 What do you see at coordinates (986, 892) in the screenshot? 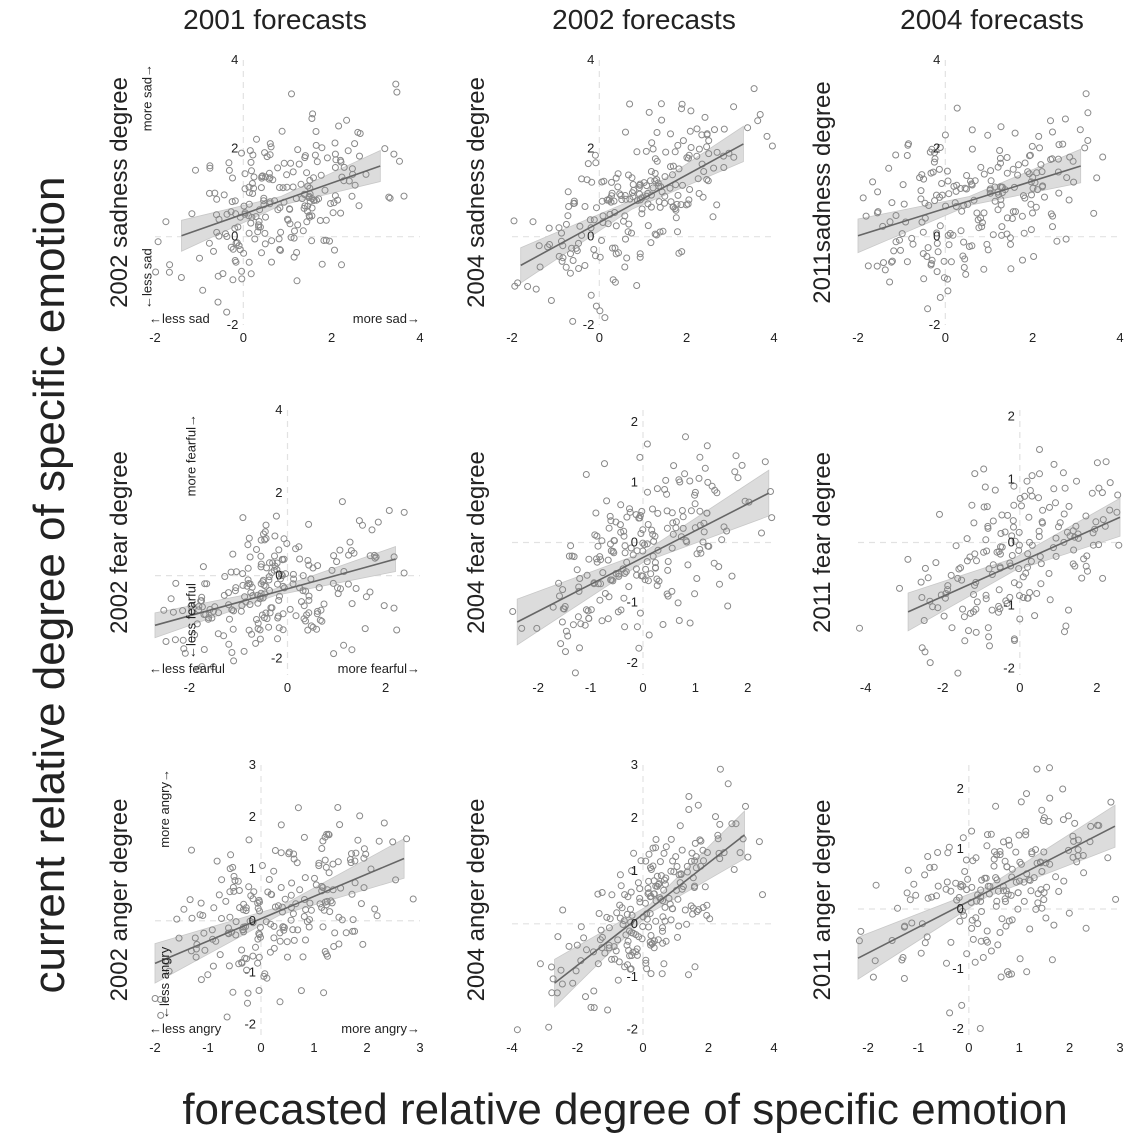
I see `regression-line` at bounding box center [986, 892].